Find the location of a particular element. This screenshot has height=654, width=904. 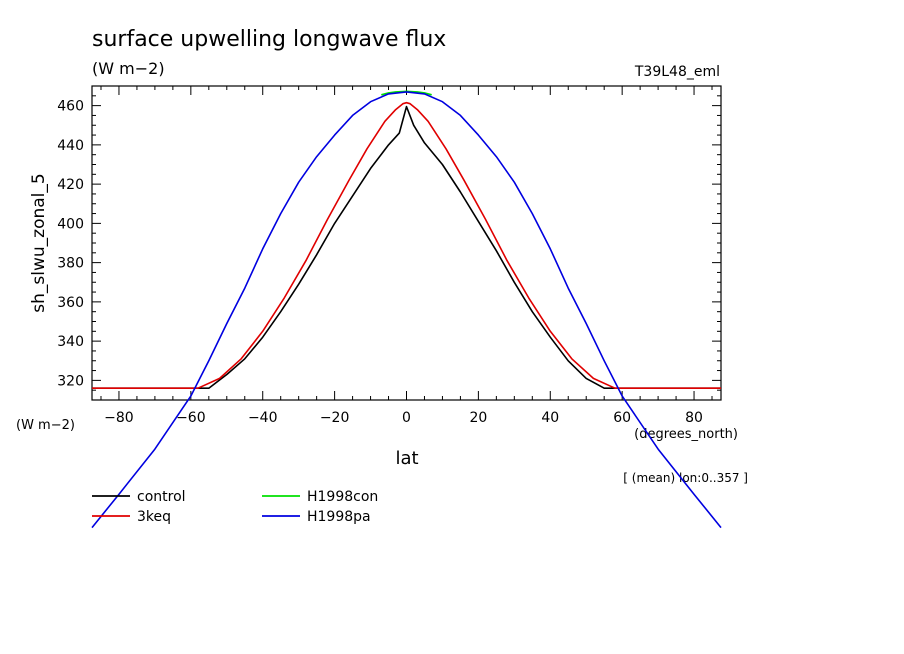

x-tick-label: −20 is located at coordinates (335, 418).